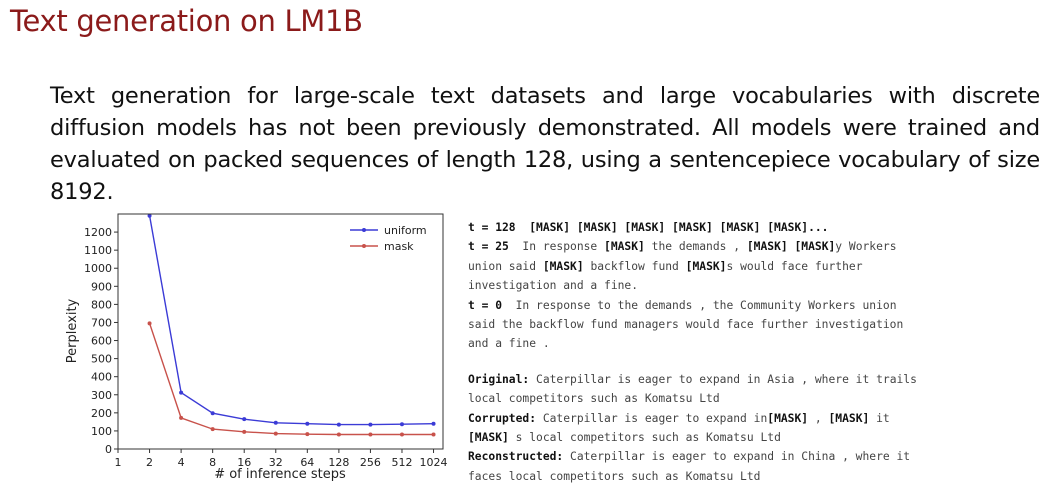  Describe the element at coordinates (695, 247) in the screenshot. I see `text-segment: the demands ,` at that location.